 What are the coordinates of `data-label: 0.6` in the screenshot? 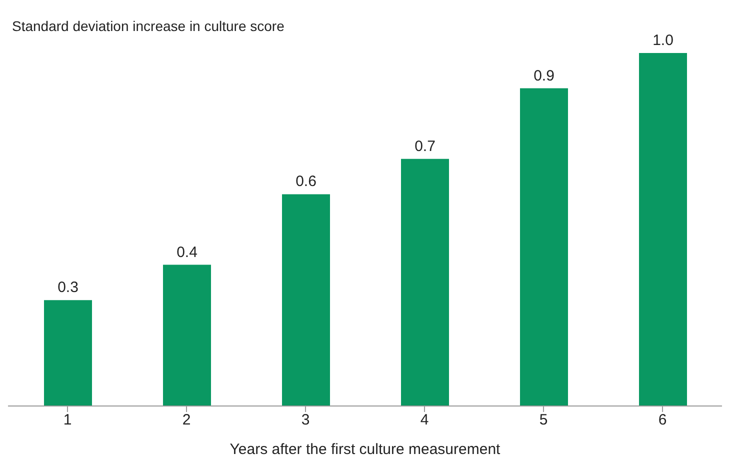 It's located at (306, 181).